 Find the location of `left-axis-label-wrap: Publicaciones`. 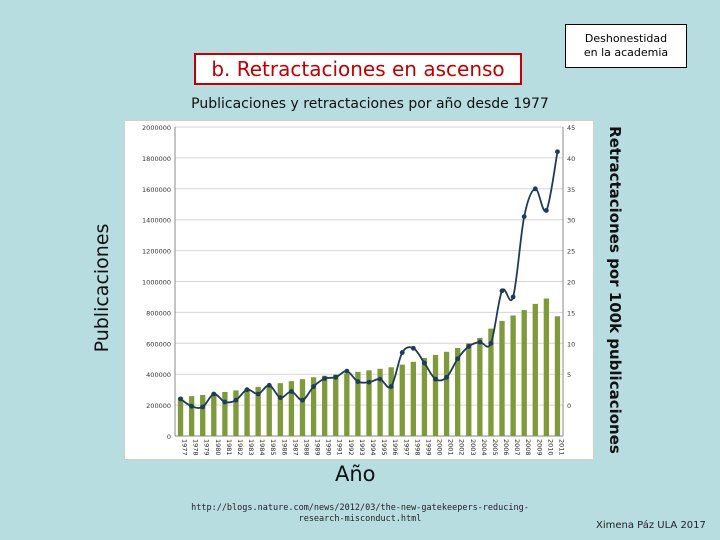

left-axis-label-wrap: Publicaciones is located at coordinates (102, 288).